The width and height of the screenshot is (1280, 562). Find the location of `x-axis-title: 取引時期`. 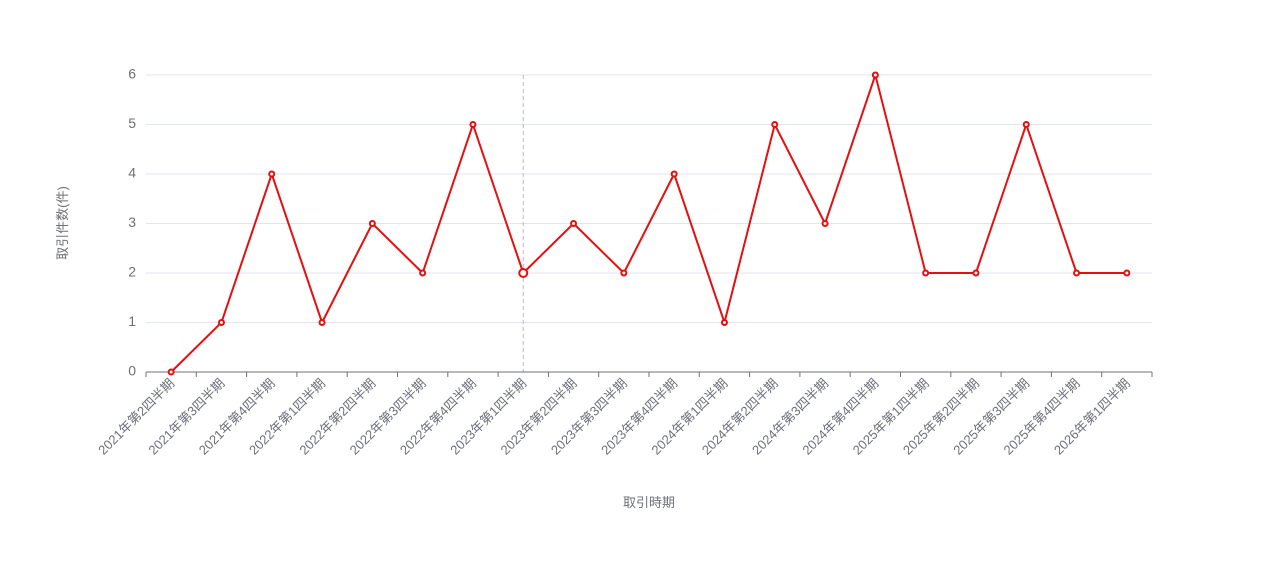

x-axis-title: 取引時期 is located at coordinates (649, 502).